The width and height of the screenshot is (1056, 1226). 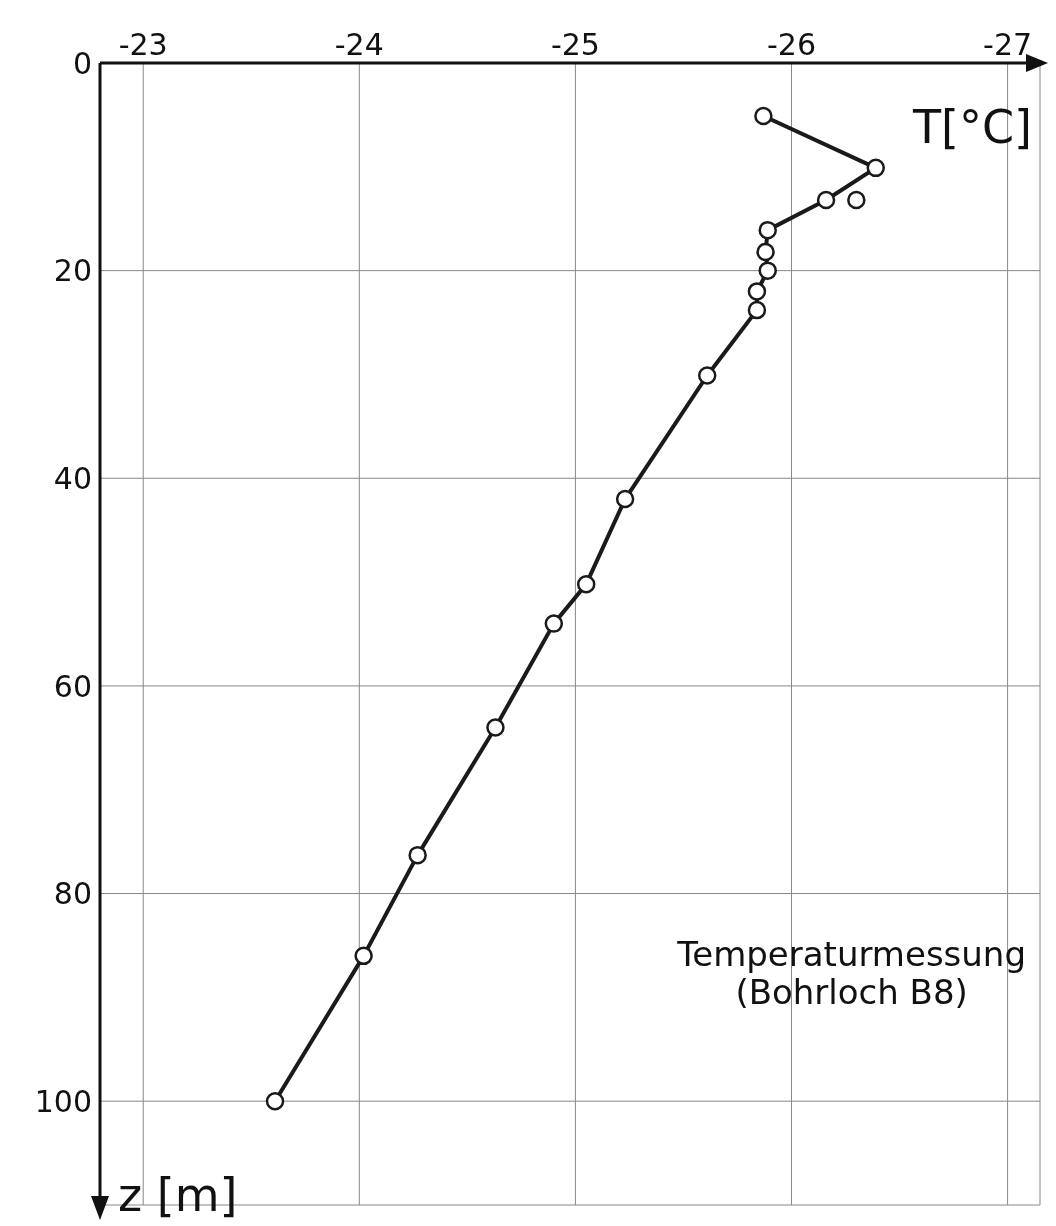 I want to click on y-tick-label: 40, so click(x=72, y=478).